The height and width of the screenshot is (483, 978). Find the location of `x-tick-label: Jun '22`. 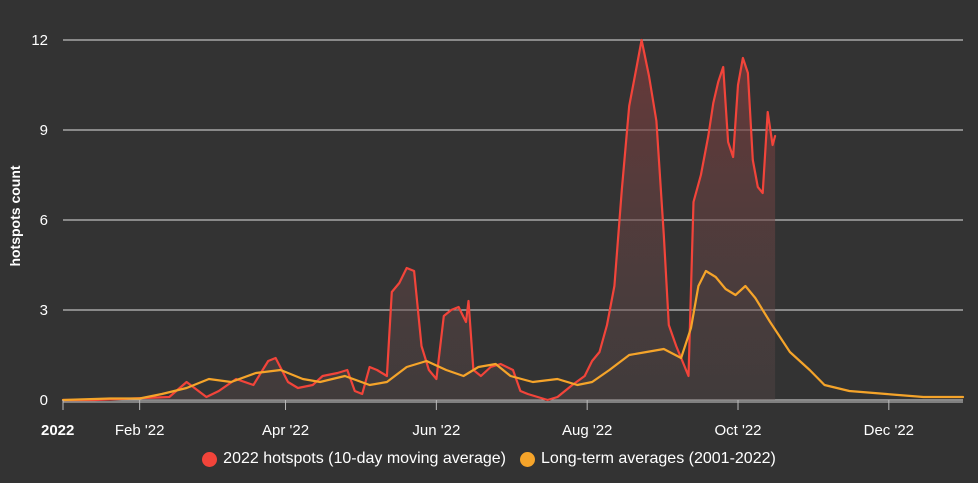

x-tick-label: Jun '22 is located at coordinates (436, 430).